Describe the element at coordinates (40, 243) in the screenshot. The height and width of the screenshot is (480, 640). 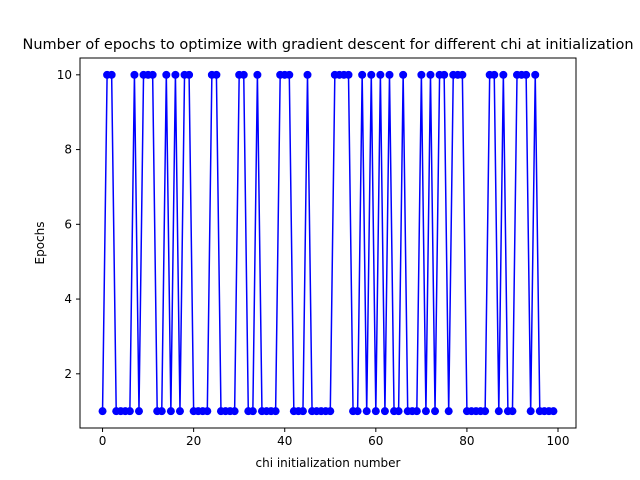
I see `y-axis-label: Epochs` at that location.